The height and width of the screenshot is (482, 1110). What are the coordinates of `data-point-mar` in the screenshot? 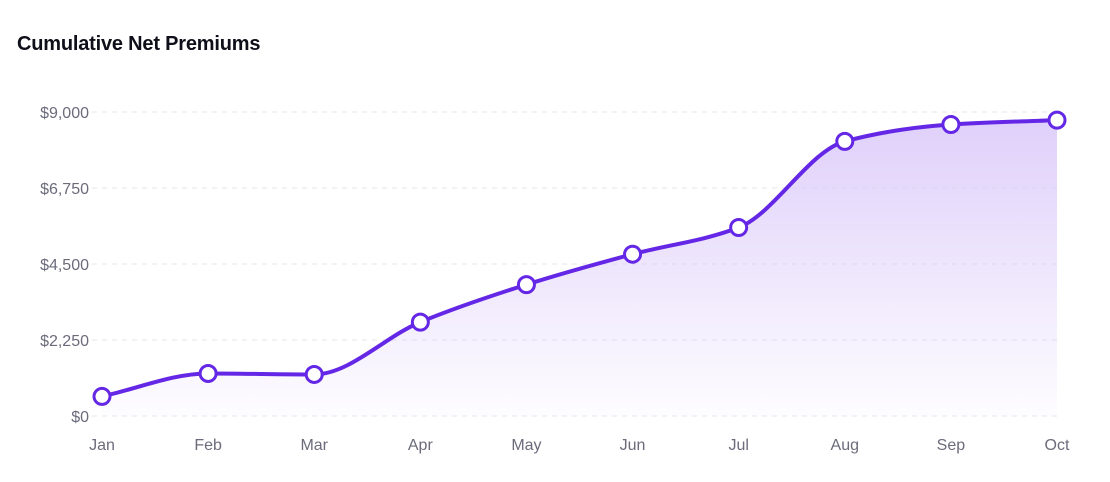 It's located at (314, 374).